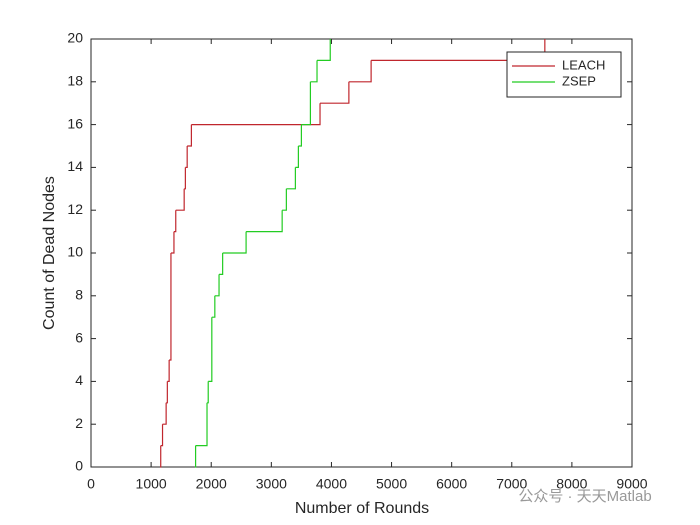  I want to click on x-tick-label: 1000, so click(151, 484).